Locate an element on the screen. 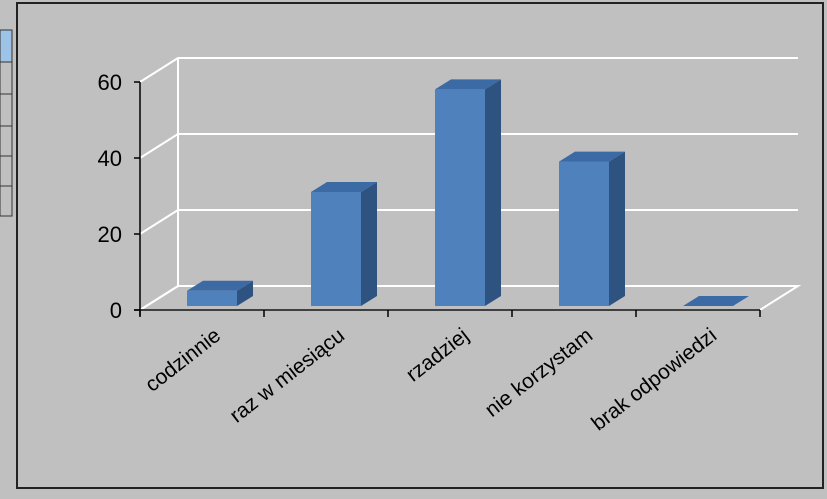  x-tick-label: brak odpowiedzi is located at coordinates (654, 380).